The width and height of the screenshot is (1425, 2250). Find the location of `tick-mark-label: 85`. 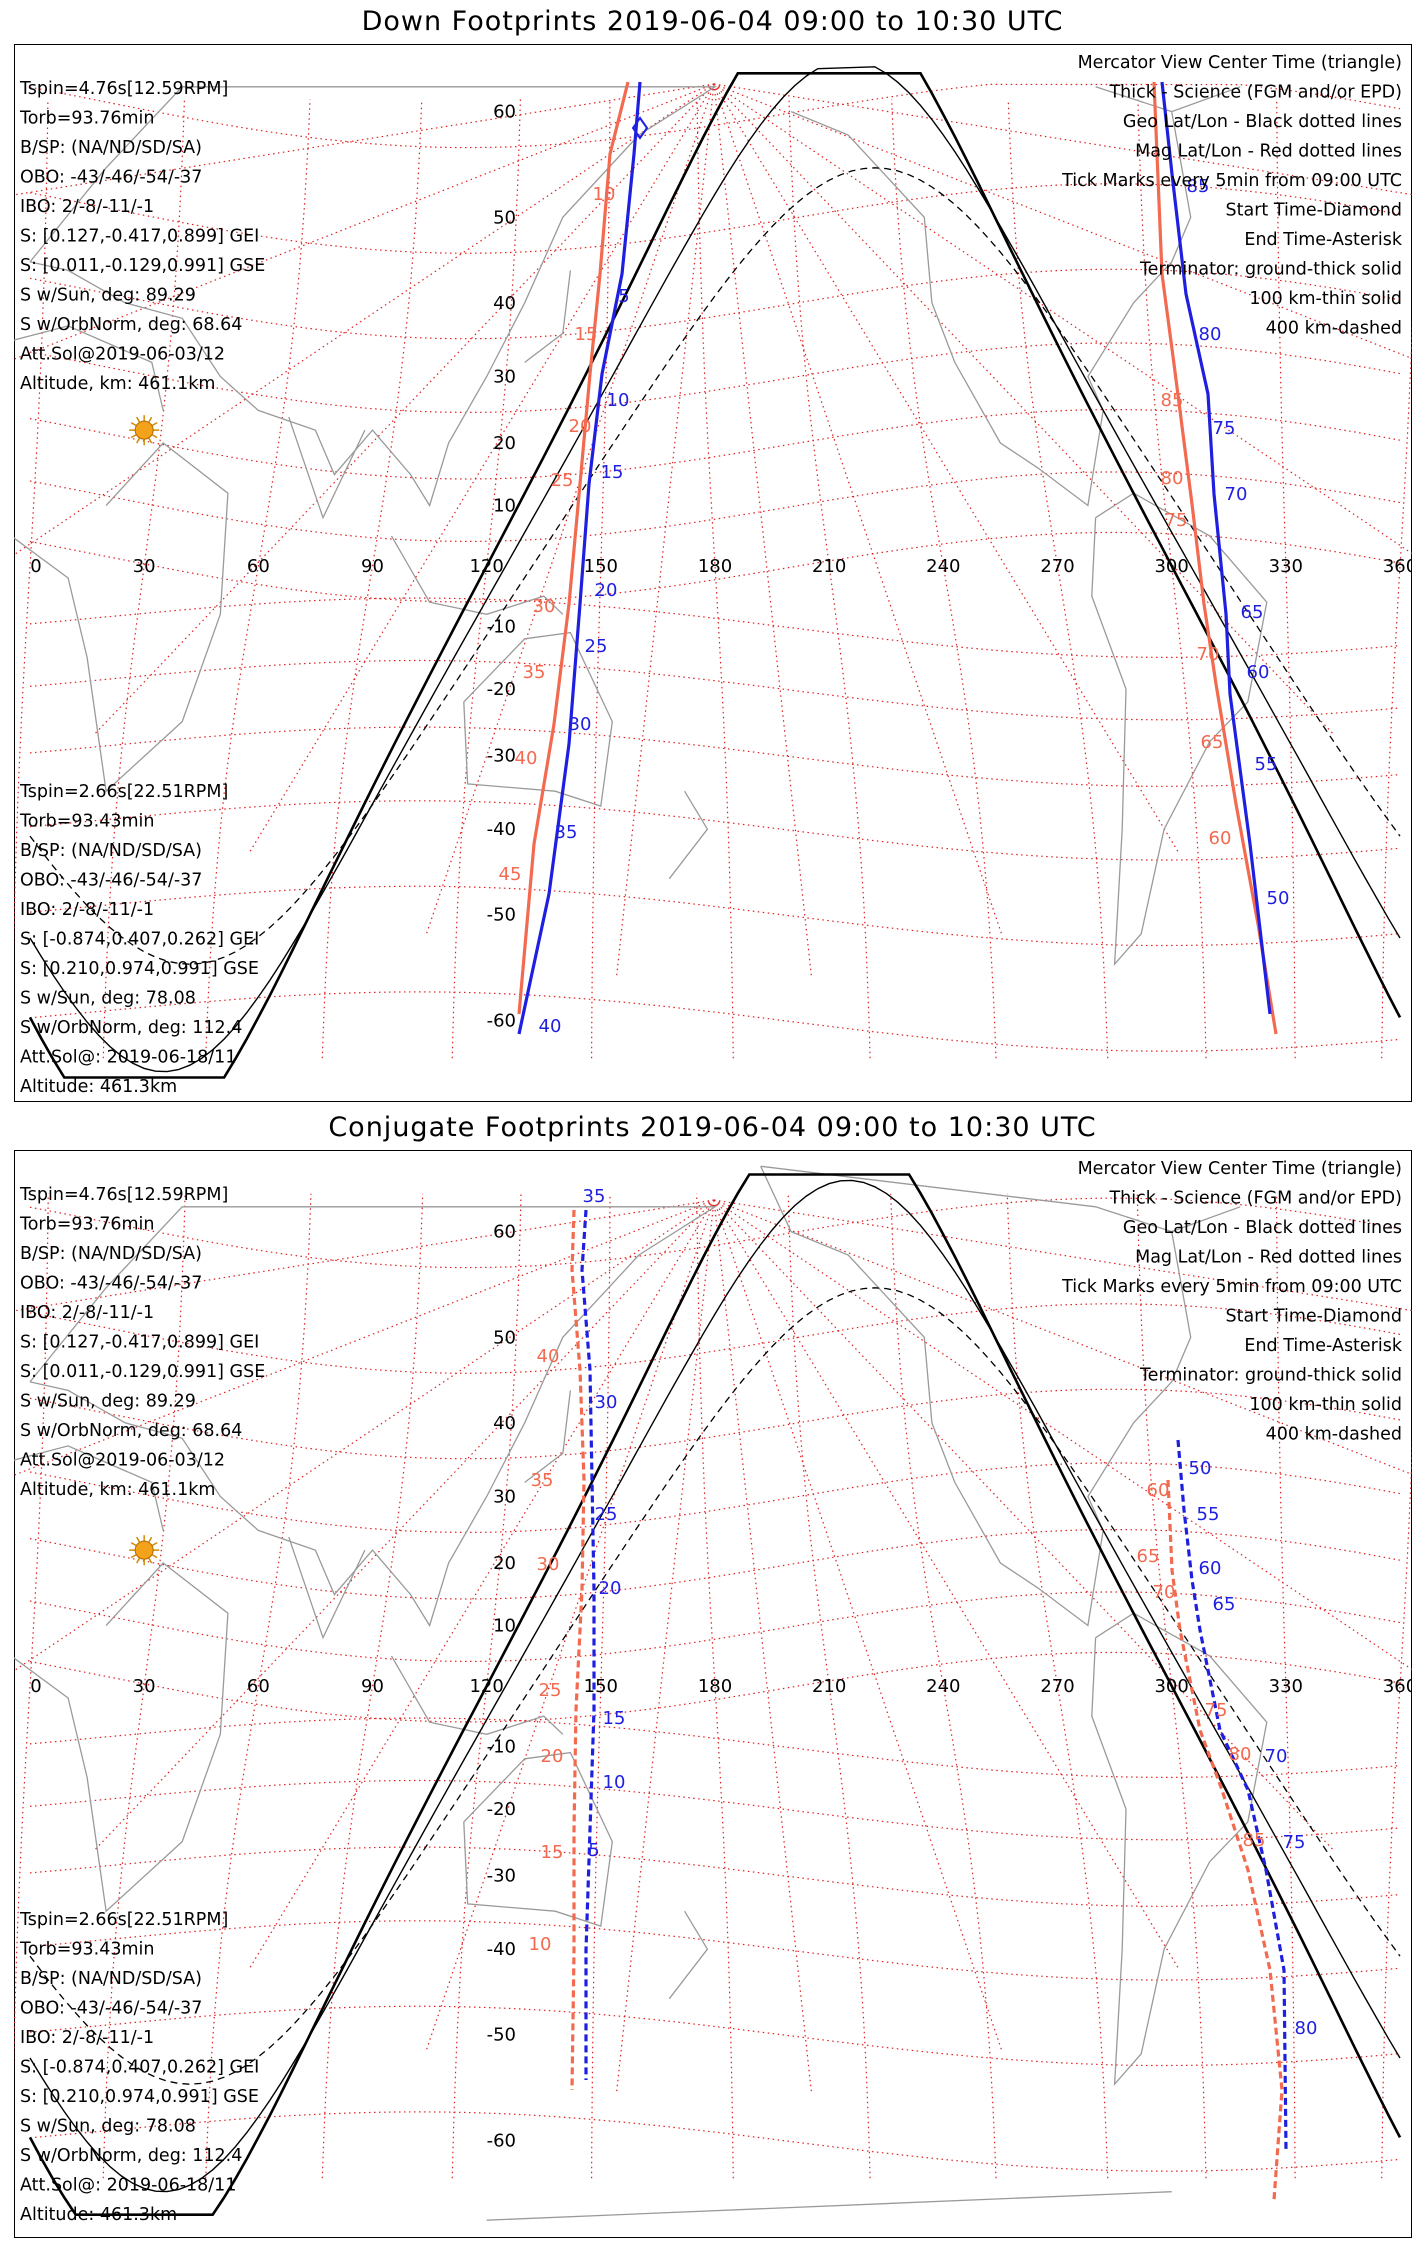

tick-mark-label: 85 is located at coordinates (1172, 400).